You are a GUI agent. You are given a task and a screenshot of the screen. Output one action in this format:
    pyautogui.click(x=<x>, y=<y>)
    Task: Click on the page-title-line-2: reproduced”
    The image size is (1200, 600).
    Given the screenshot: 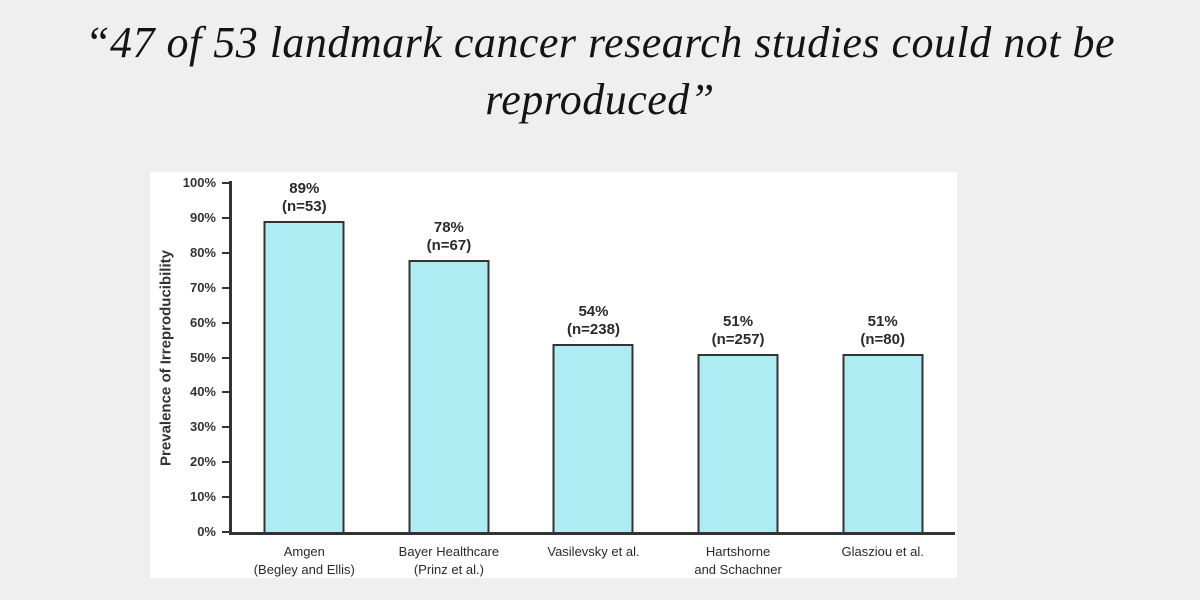 What is the action you would take?
    pyautogui.click(x=600, y=99)
    